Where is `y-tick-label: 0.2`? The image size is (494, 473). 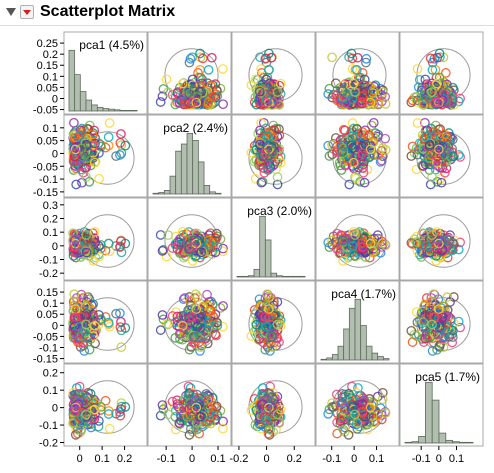 y-tick-label: 0.2 is located at coordinates (50, 220).